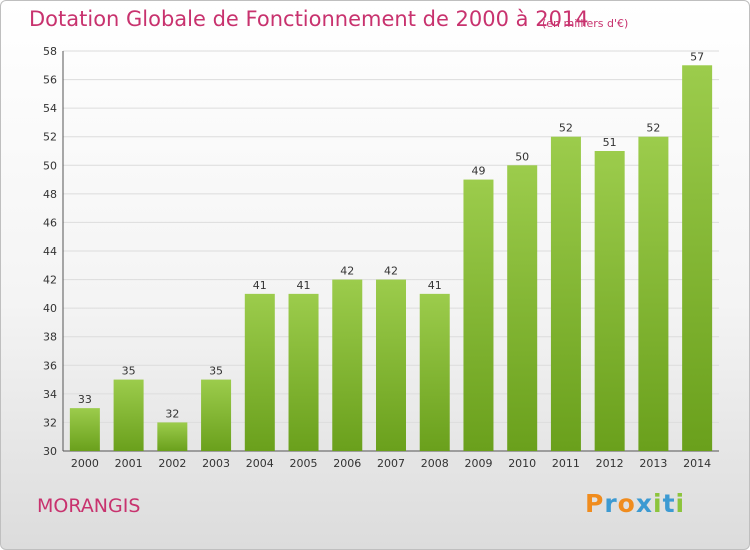 This screenshot has width=750, height=550. Describe the element at coordinates (50, 280) in the screenshot. I see `y-tick-label: 42` at that location.